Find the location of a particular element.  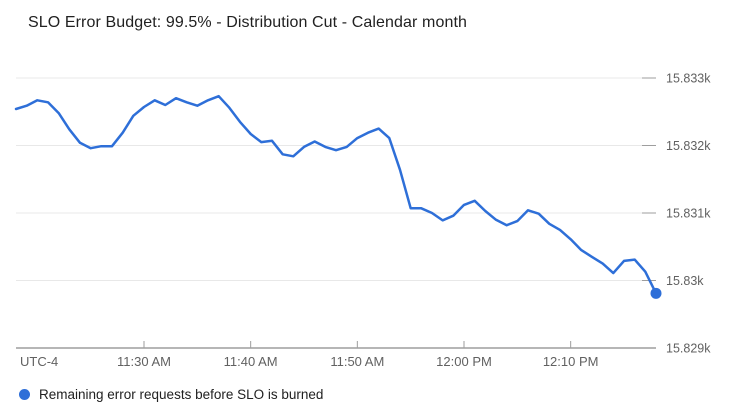

series-end-dot is located at coordinates (656, 293).